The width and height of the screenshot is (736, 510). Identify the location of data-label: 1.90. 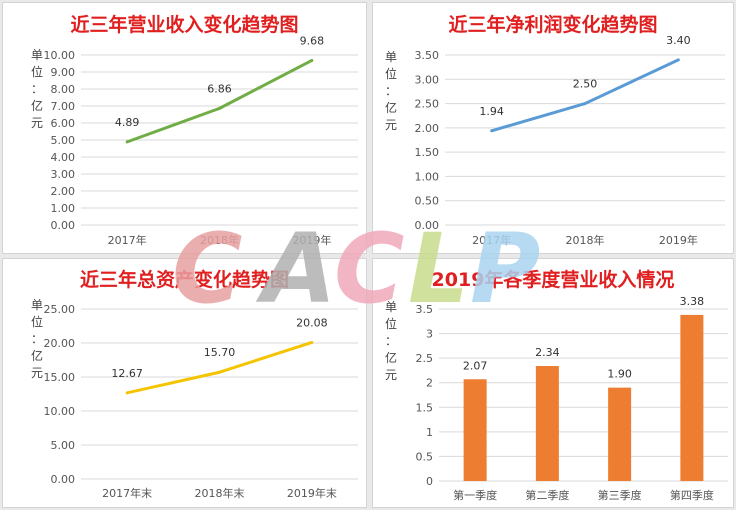
(619, 374).